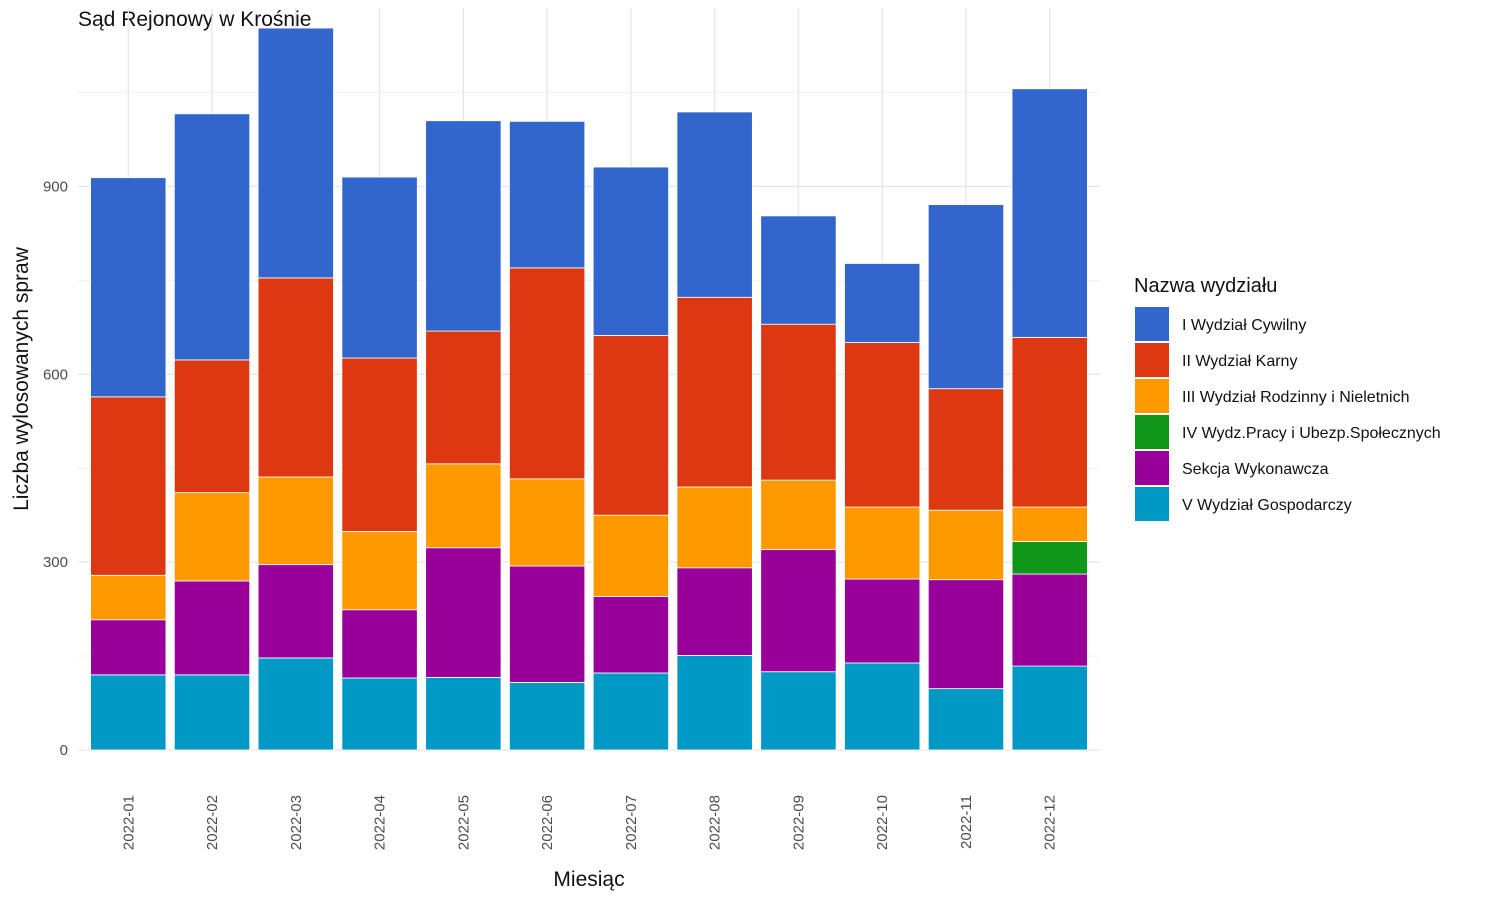 The height and width of the screenshot is (900, 1500). I want to click on x-tick-label: 2022-09, so click(798, 822).